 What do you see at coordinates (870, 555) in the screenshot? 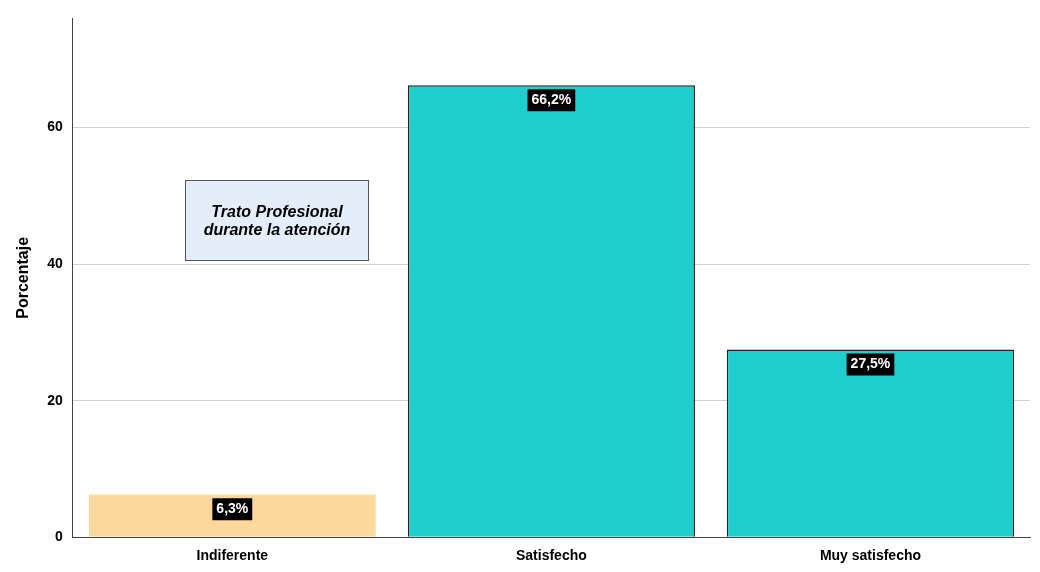
I see `x-tick-label: Muy satisfecho` at bounding box center [870, 555].